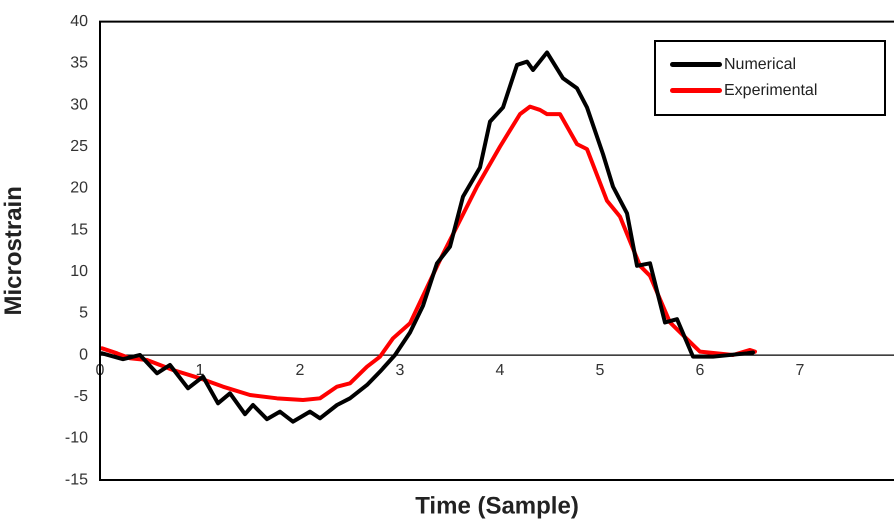 This screenshot has width=894, height=527. Describe the element at coordinates (79, 147) in the screenshot. I see `y-tick-label: 25` at that location.